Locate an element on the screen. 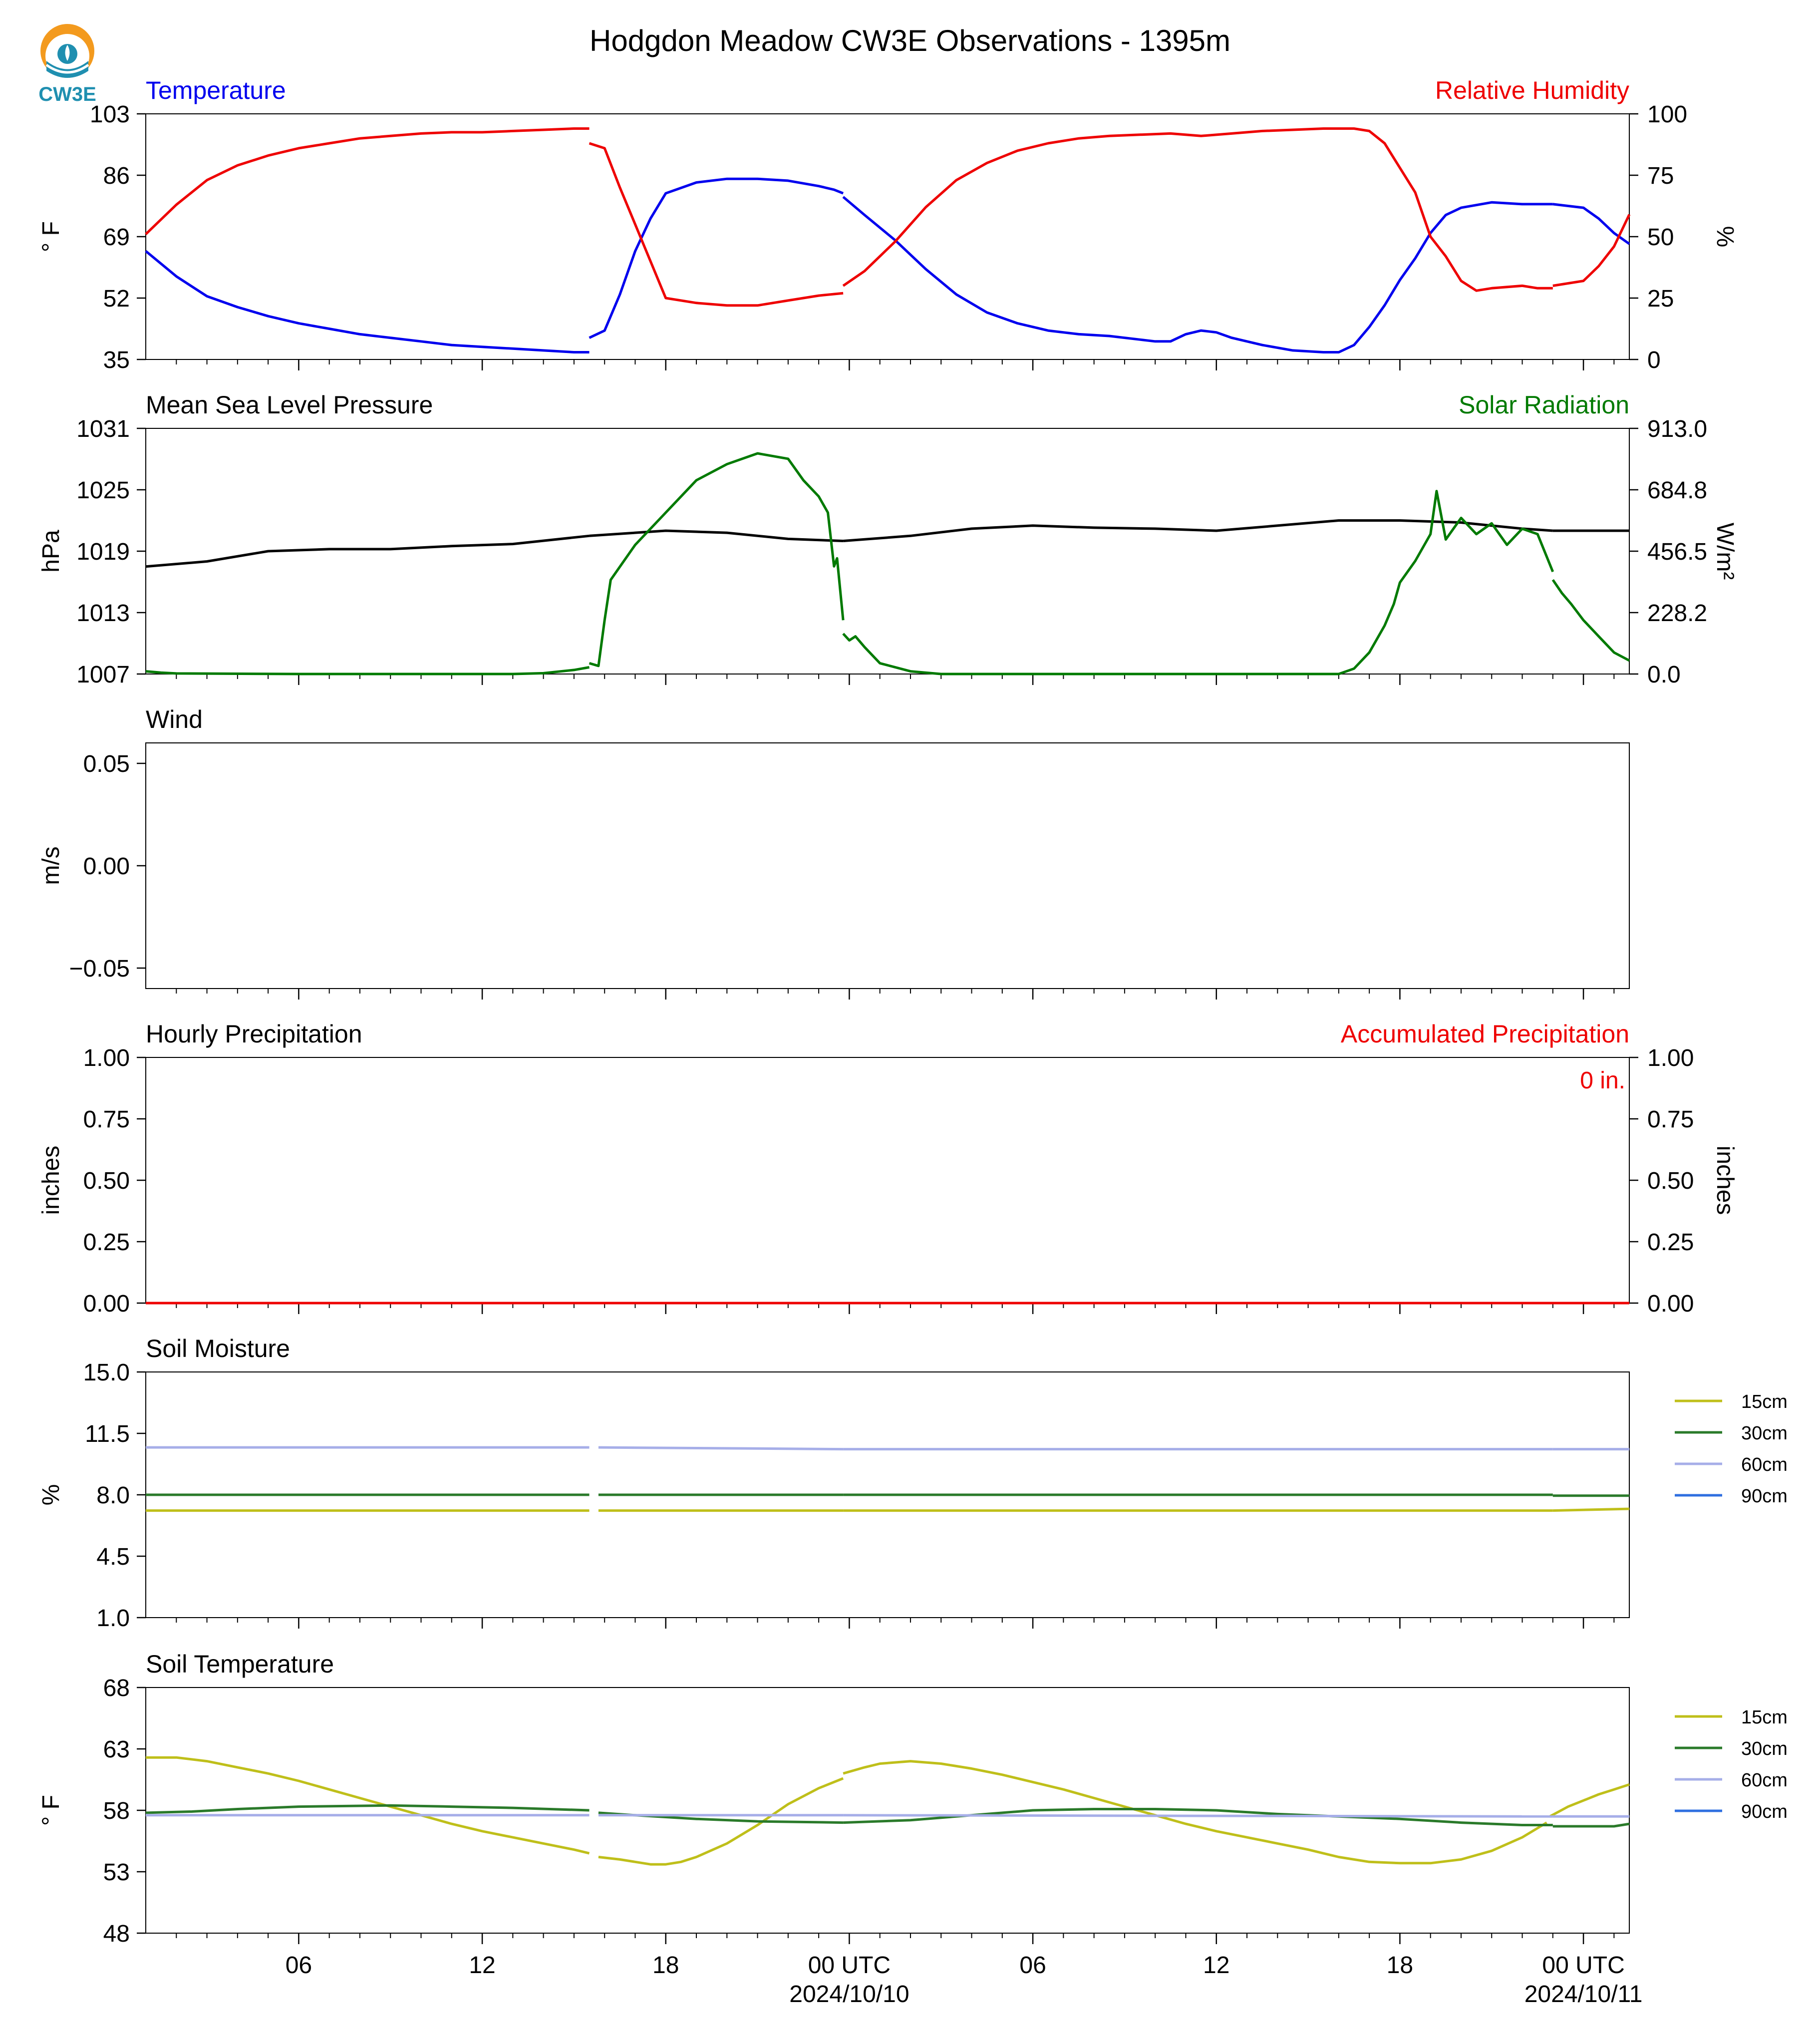 The height and width of the screenshot is (2031, 1820). pressure_solar-right-tick-label: 0.0 is located at coordinates (1664, 675).